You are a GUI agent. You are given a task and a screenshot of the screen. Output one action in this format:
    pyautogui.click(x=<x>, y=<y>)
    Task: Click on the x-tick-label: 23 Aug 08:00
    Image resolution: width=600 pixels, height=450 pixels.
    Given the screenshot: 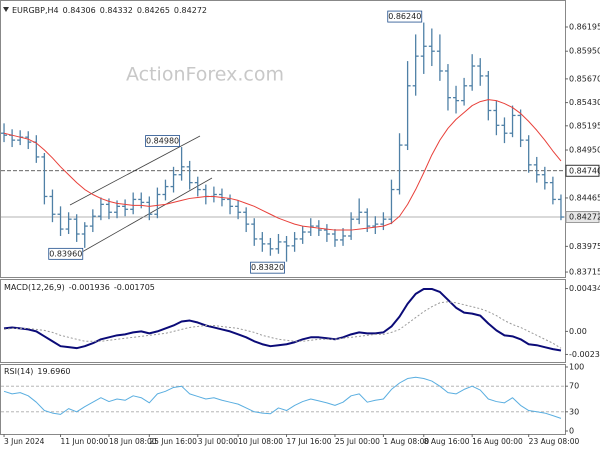 What is the action you would take?
    pyautogui.click(x=554, y=441)
    